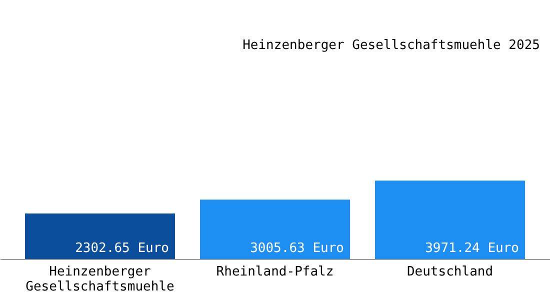 The width and height of the screenshot is (550, 300). I want to click on x-tick-label: Heinzenberger Gesellschaftsmuehle, so click(100, 279).